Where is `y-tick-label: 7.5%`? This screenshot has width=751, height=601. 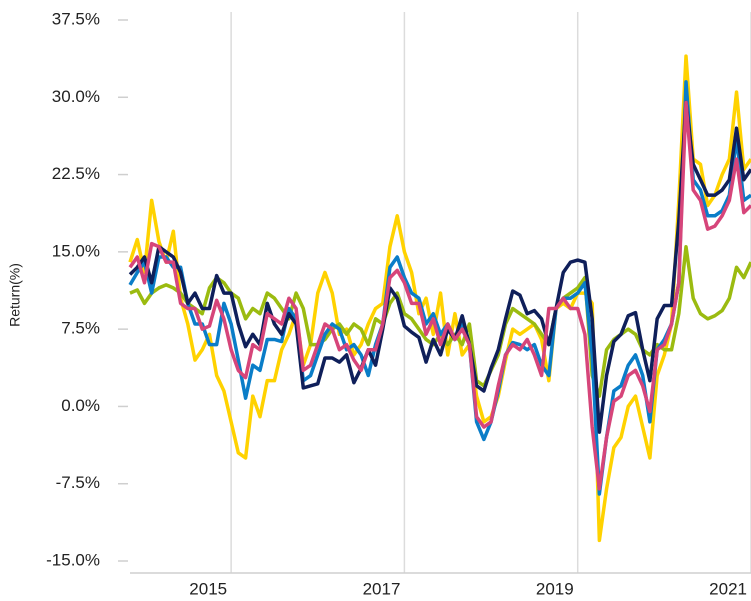 y-tick-label: 7.5% is located at coordinates (80, 328).